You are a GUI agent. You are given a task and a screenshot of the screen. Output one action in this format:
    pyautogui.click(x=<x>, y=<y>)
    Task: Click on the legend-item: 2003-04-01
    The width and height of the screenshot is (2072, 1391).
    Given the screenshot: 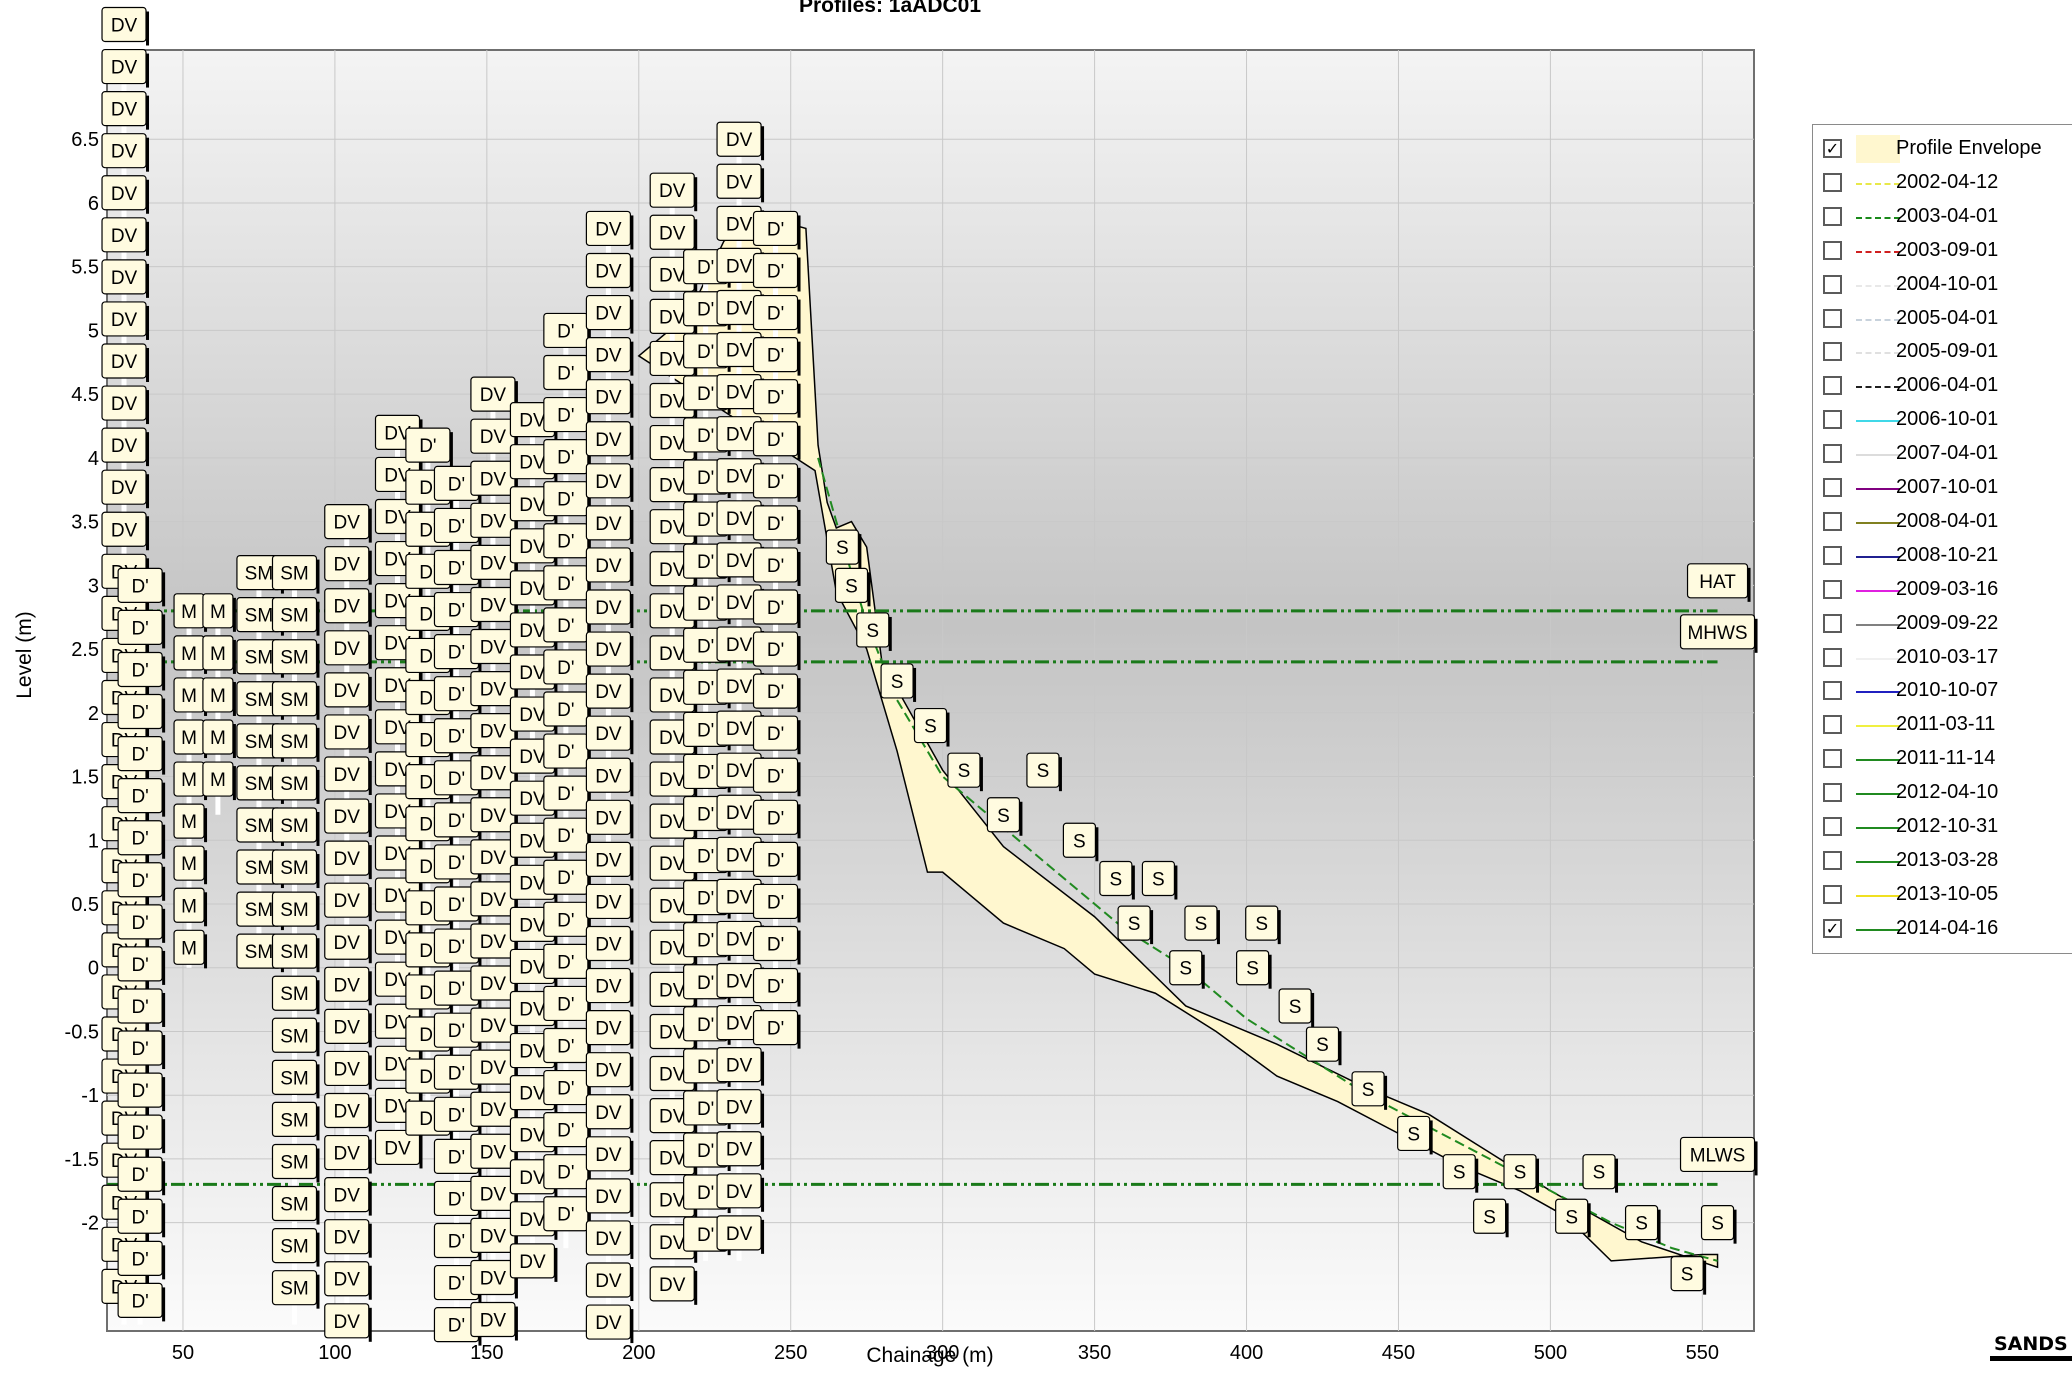 What is the action you would take?
    pyautogui.click(x=1942, y=217)
    